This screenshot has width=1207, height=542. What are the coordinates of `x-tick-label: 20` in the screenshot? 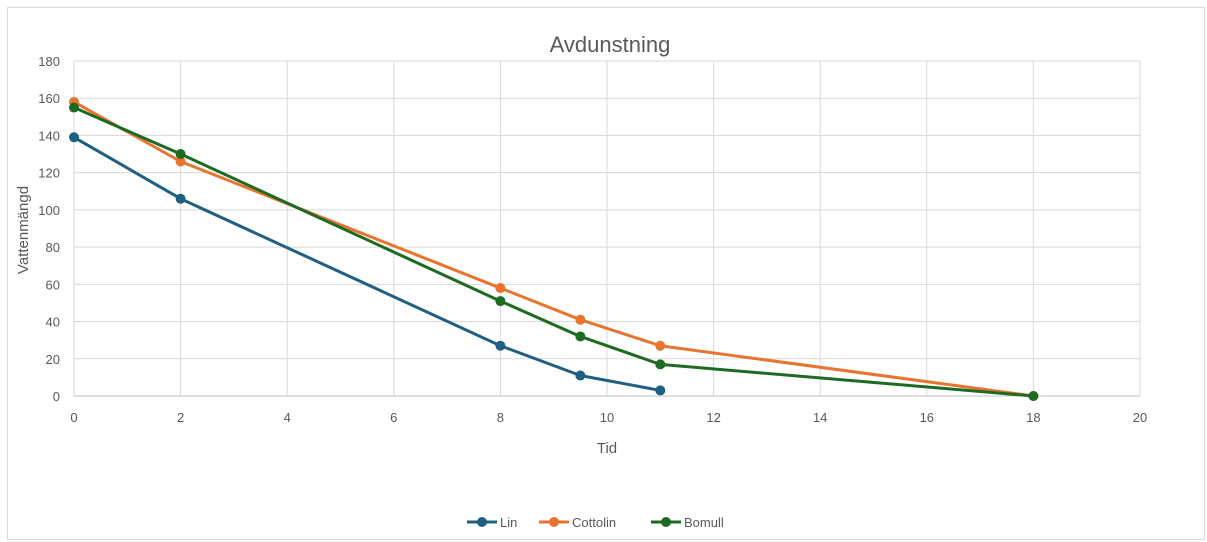 It's located at (1140, 417).